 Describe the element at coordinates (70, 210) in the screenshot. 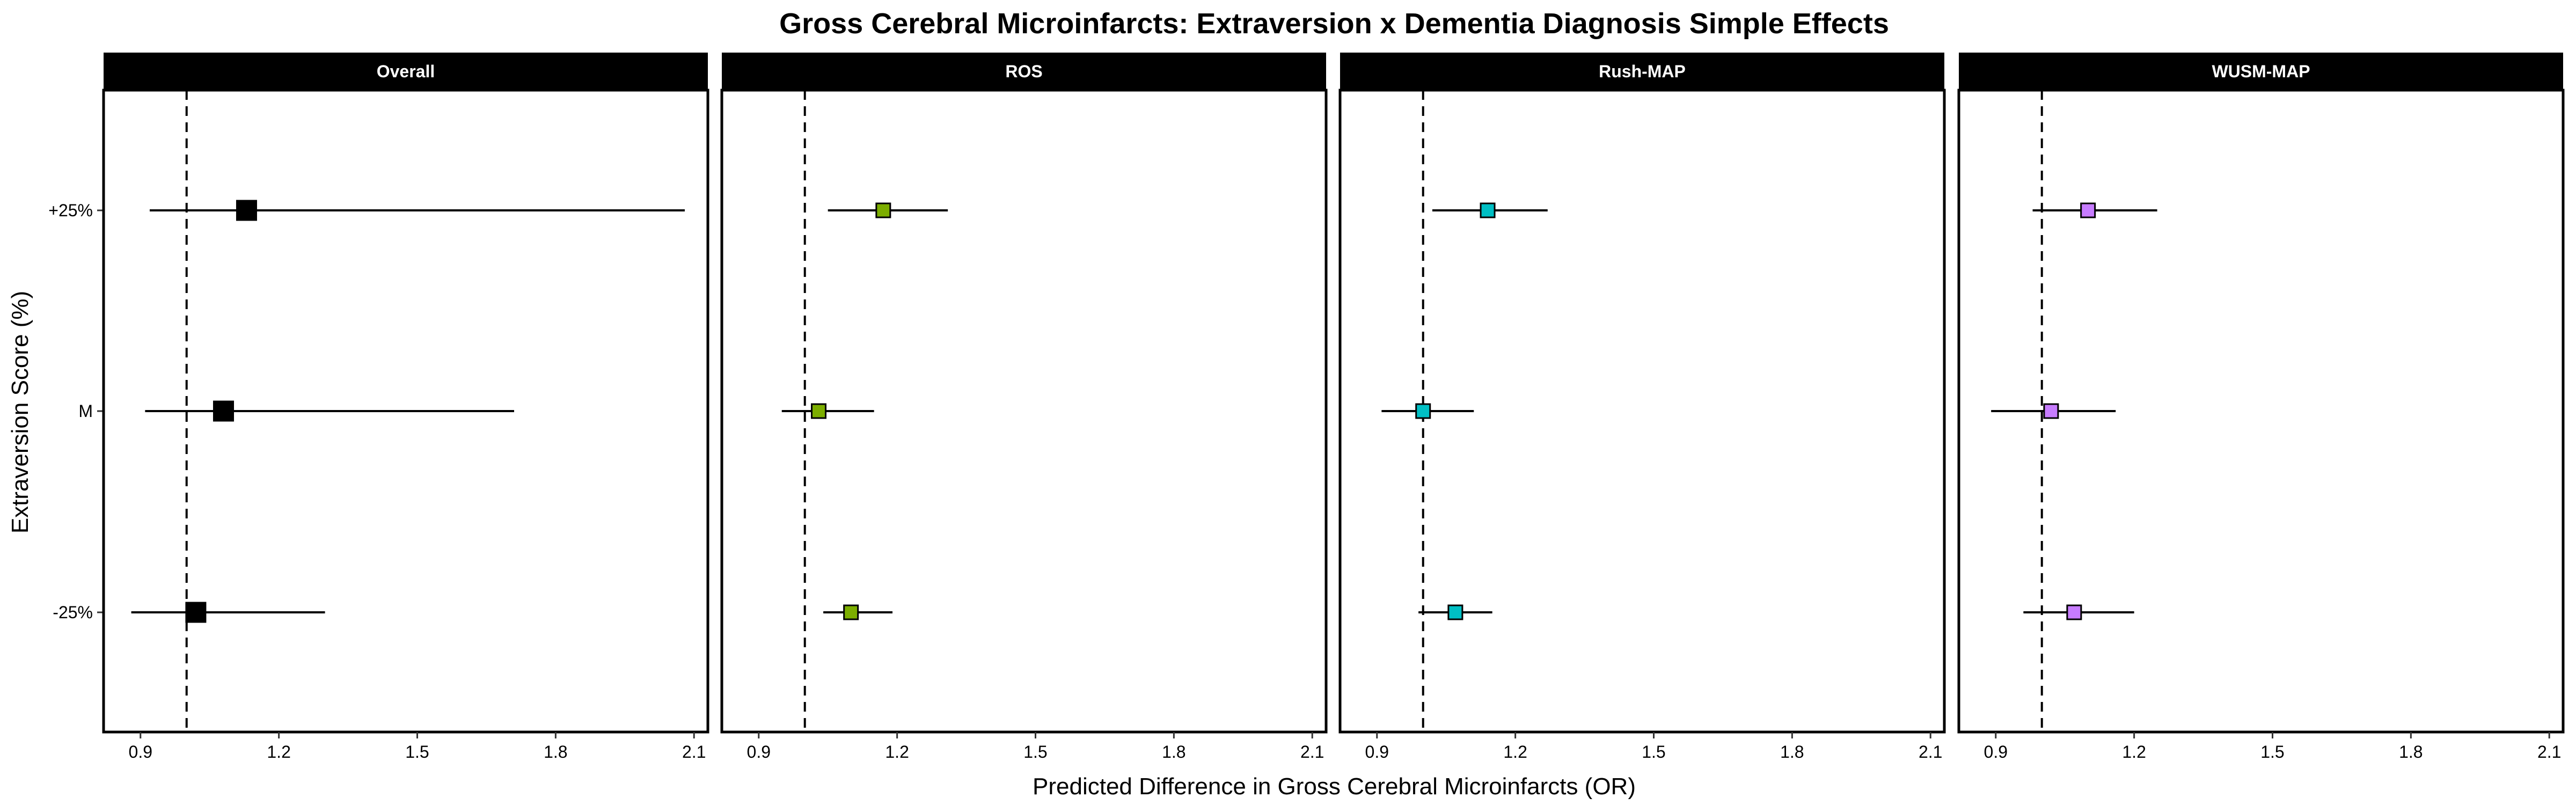

I see `y-tick-label: +25%` at that location.